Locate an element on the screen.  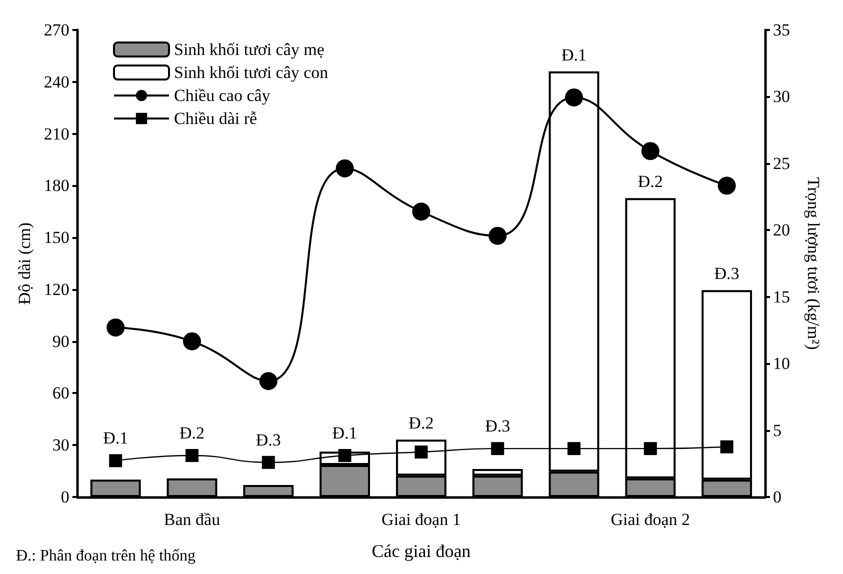
y2-tick-label: 30 is located at coordinates (781, 96).